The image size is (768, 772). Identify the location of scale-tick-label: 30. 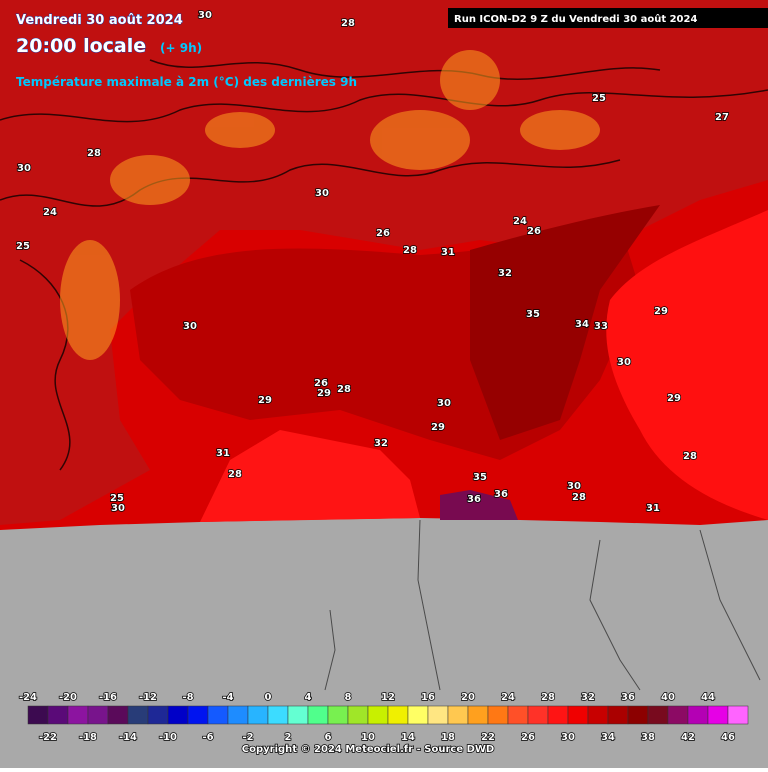
(568, 737).